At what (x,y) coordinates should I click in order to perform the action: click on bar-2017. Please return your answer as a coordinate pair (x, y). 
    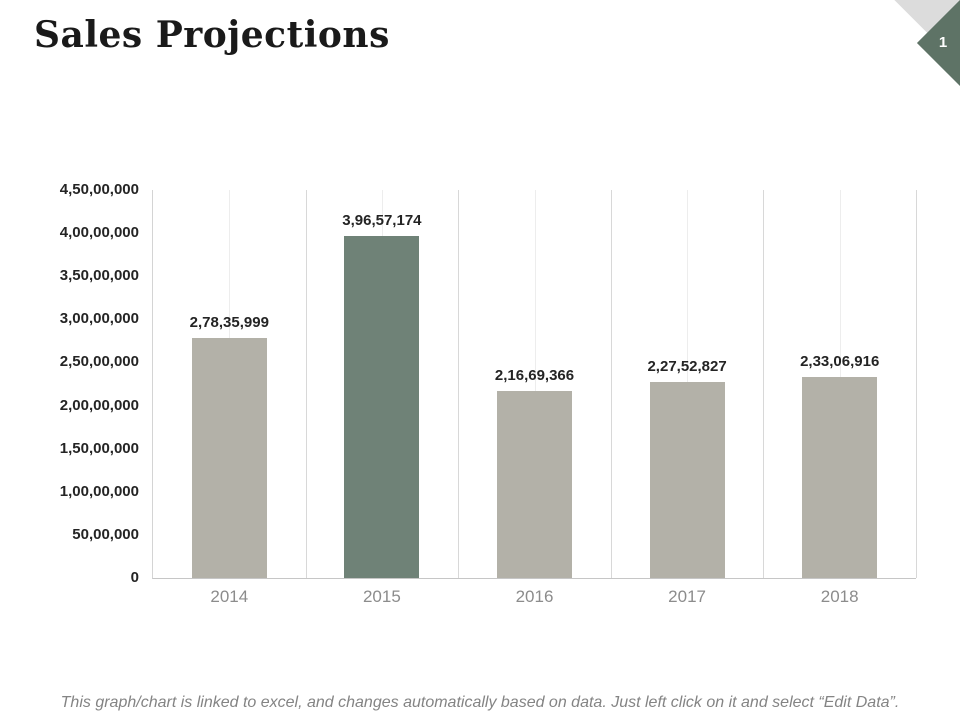
    Looking at the image, I should click on (687, 479).